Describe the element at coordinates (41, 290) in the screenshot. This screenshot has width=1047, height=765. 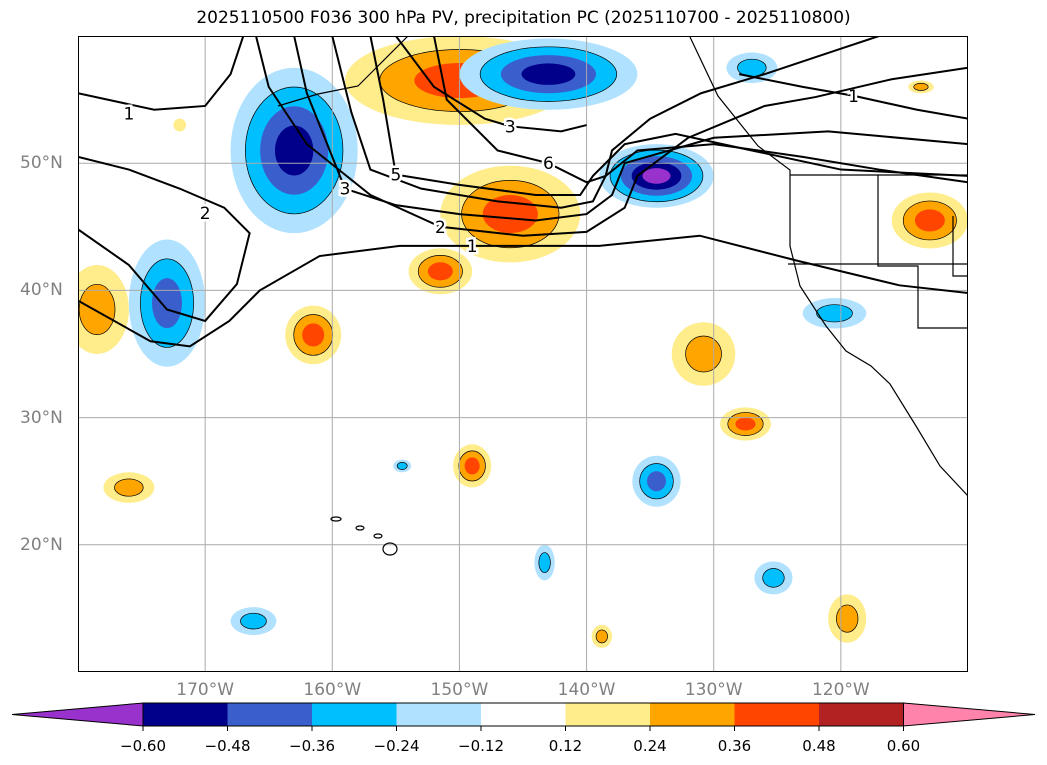
I see `lat-tick-label: 40°N` at that location.